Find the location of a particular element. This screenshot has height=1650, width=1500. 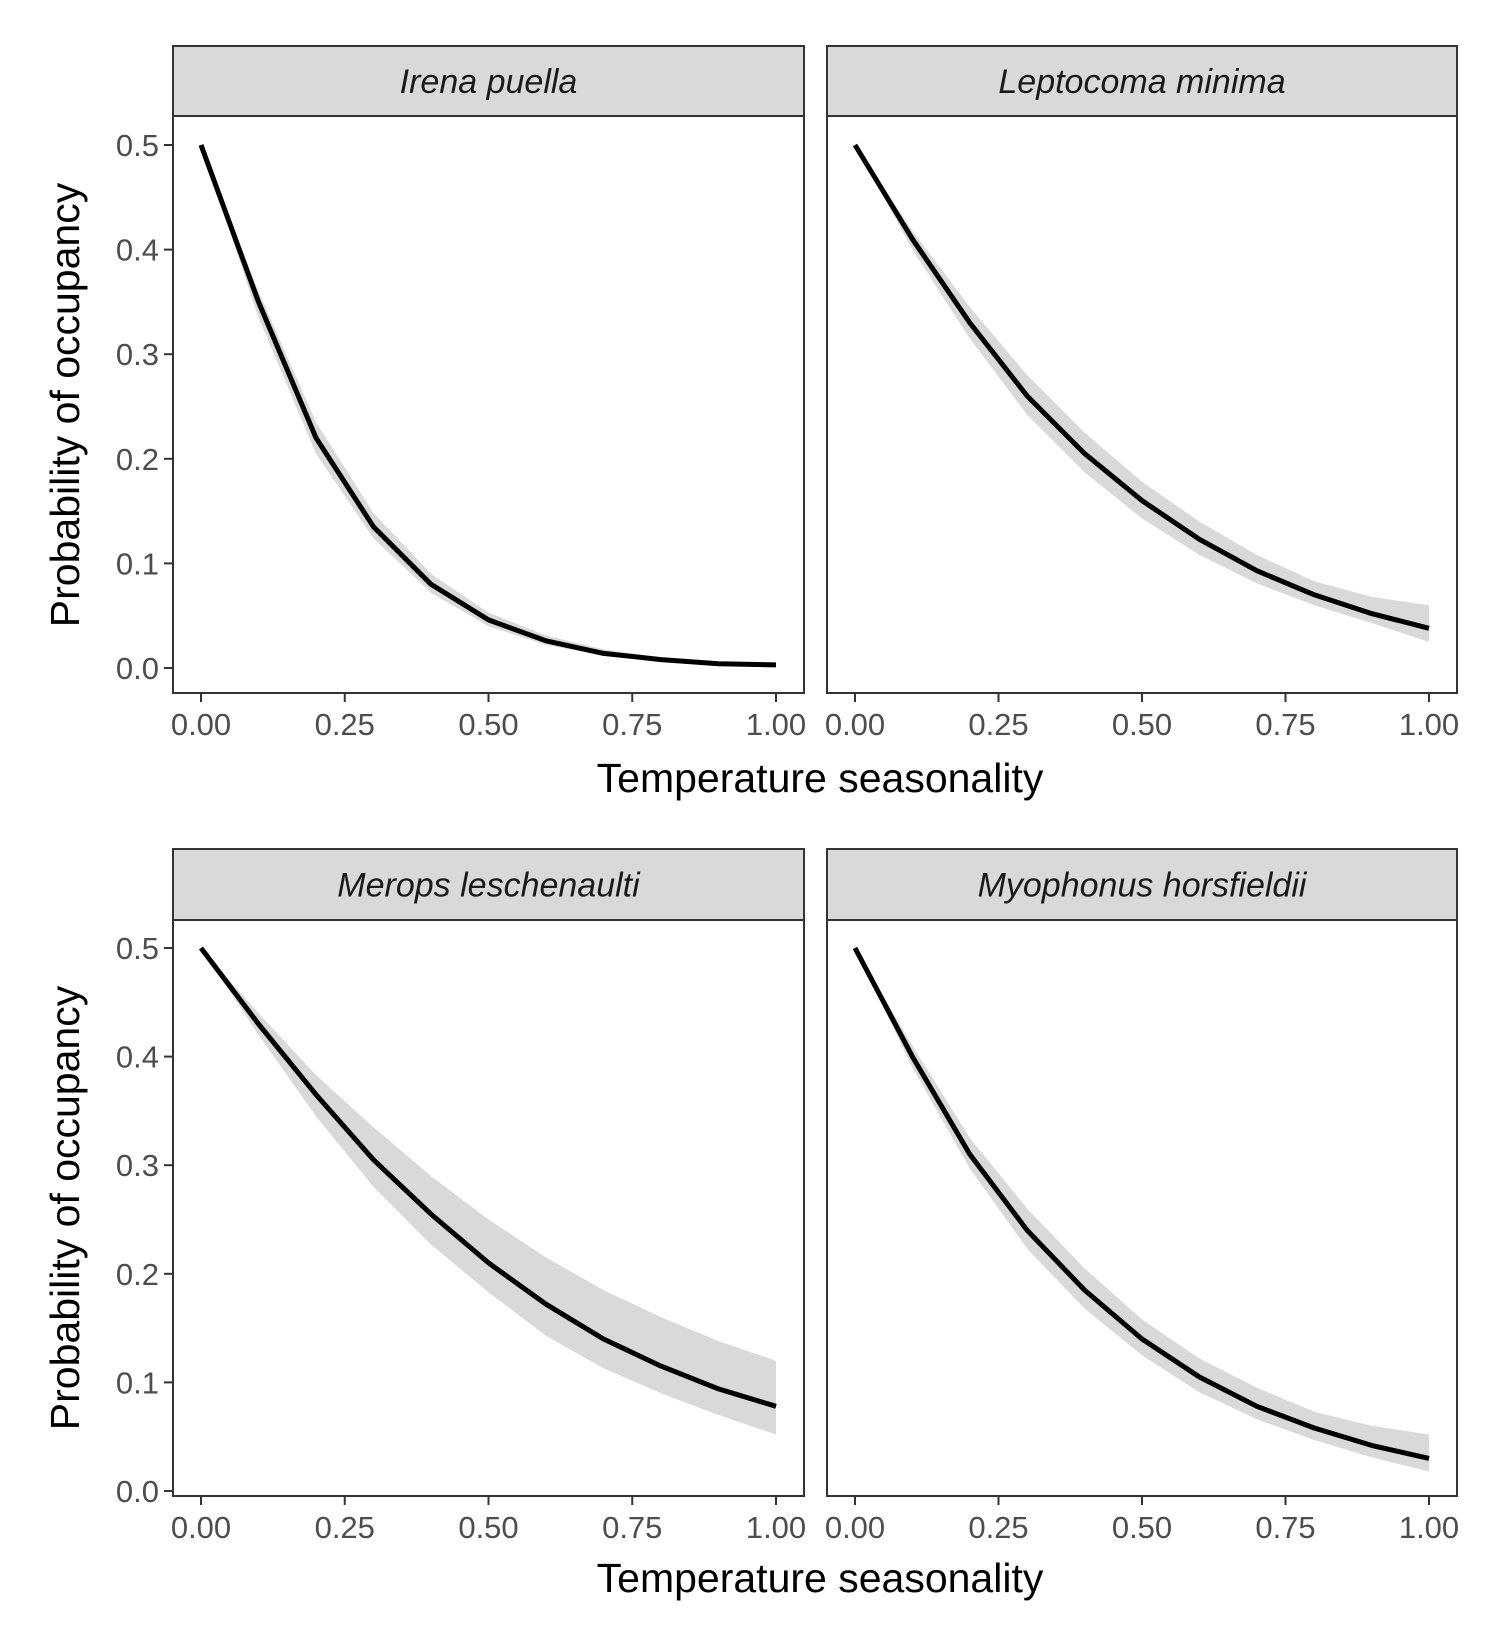

confidence-band is located at coordinates (488, 1191).